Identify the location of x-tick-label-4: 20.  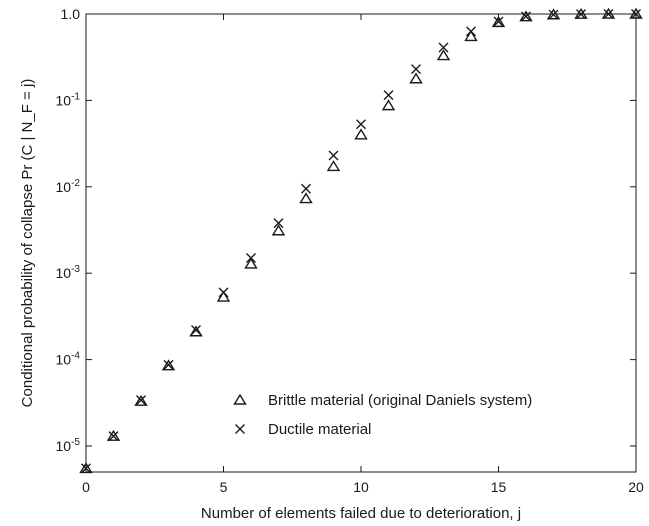
(636, 487).